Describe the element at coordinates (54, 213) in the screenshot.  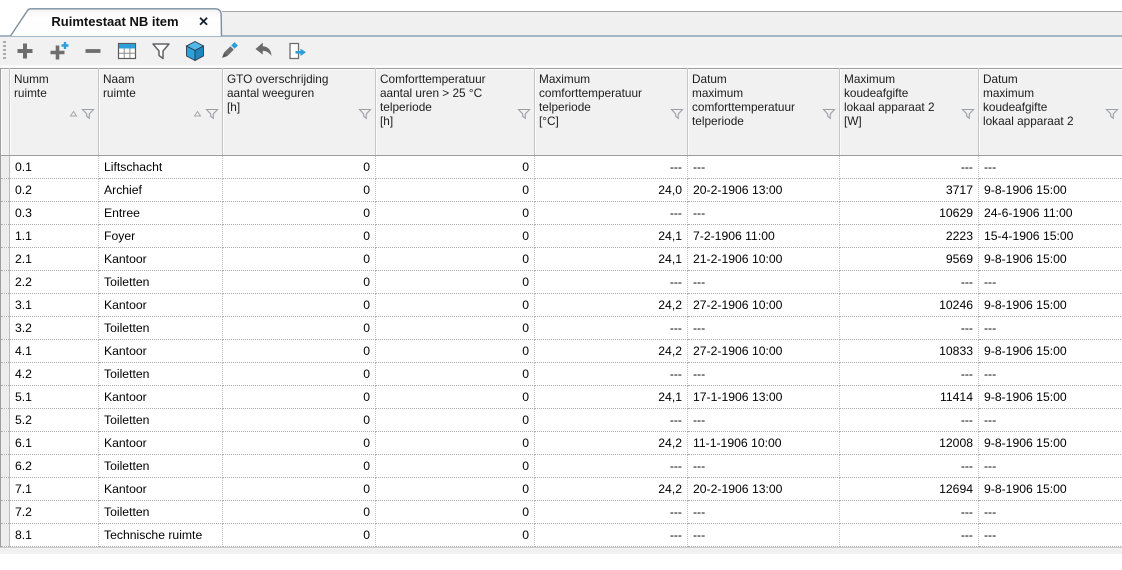
I see `cell-numm-ruimte: 0.3` at that location.